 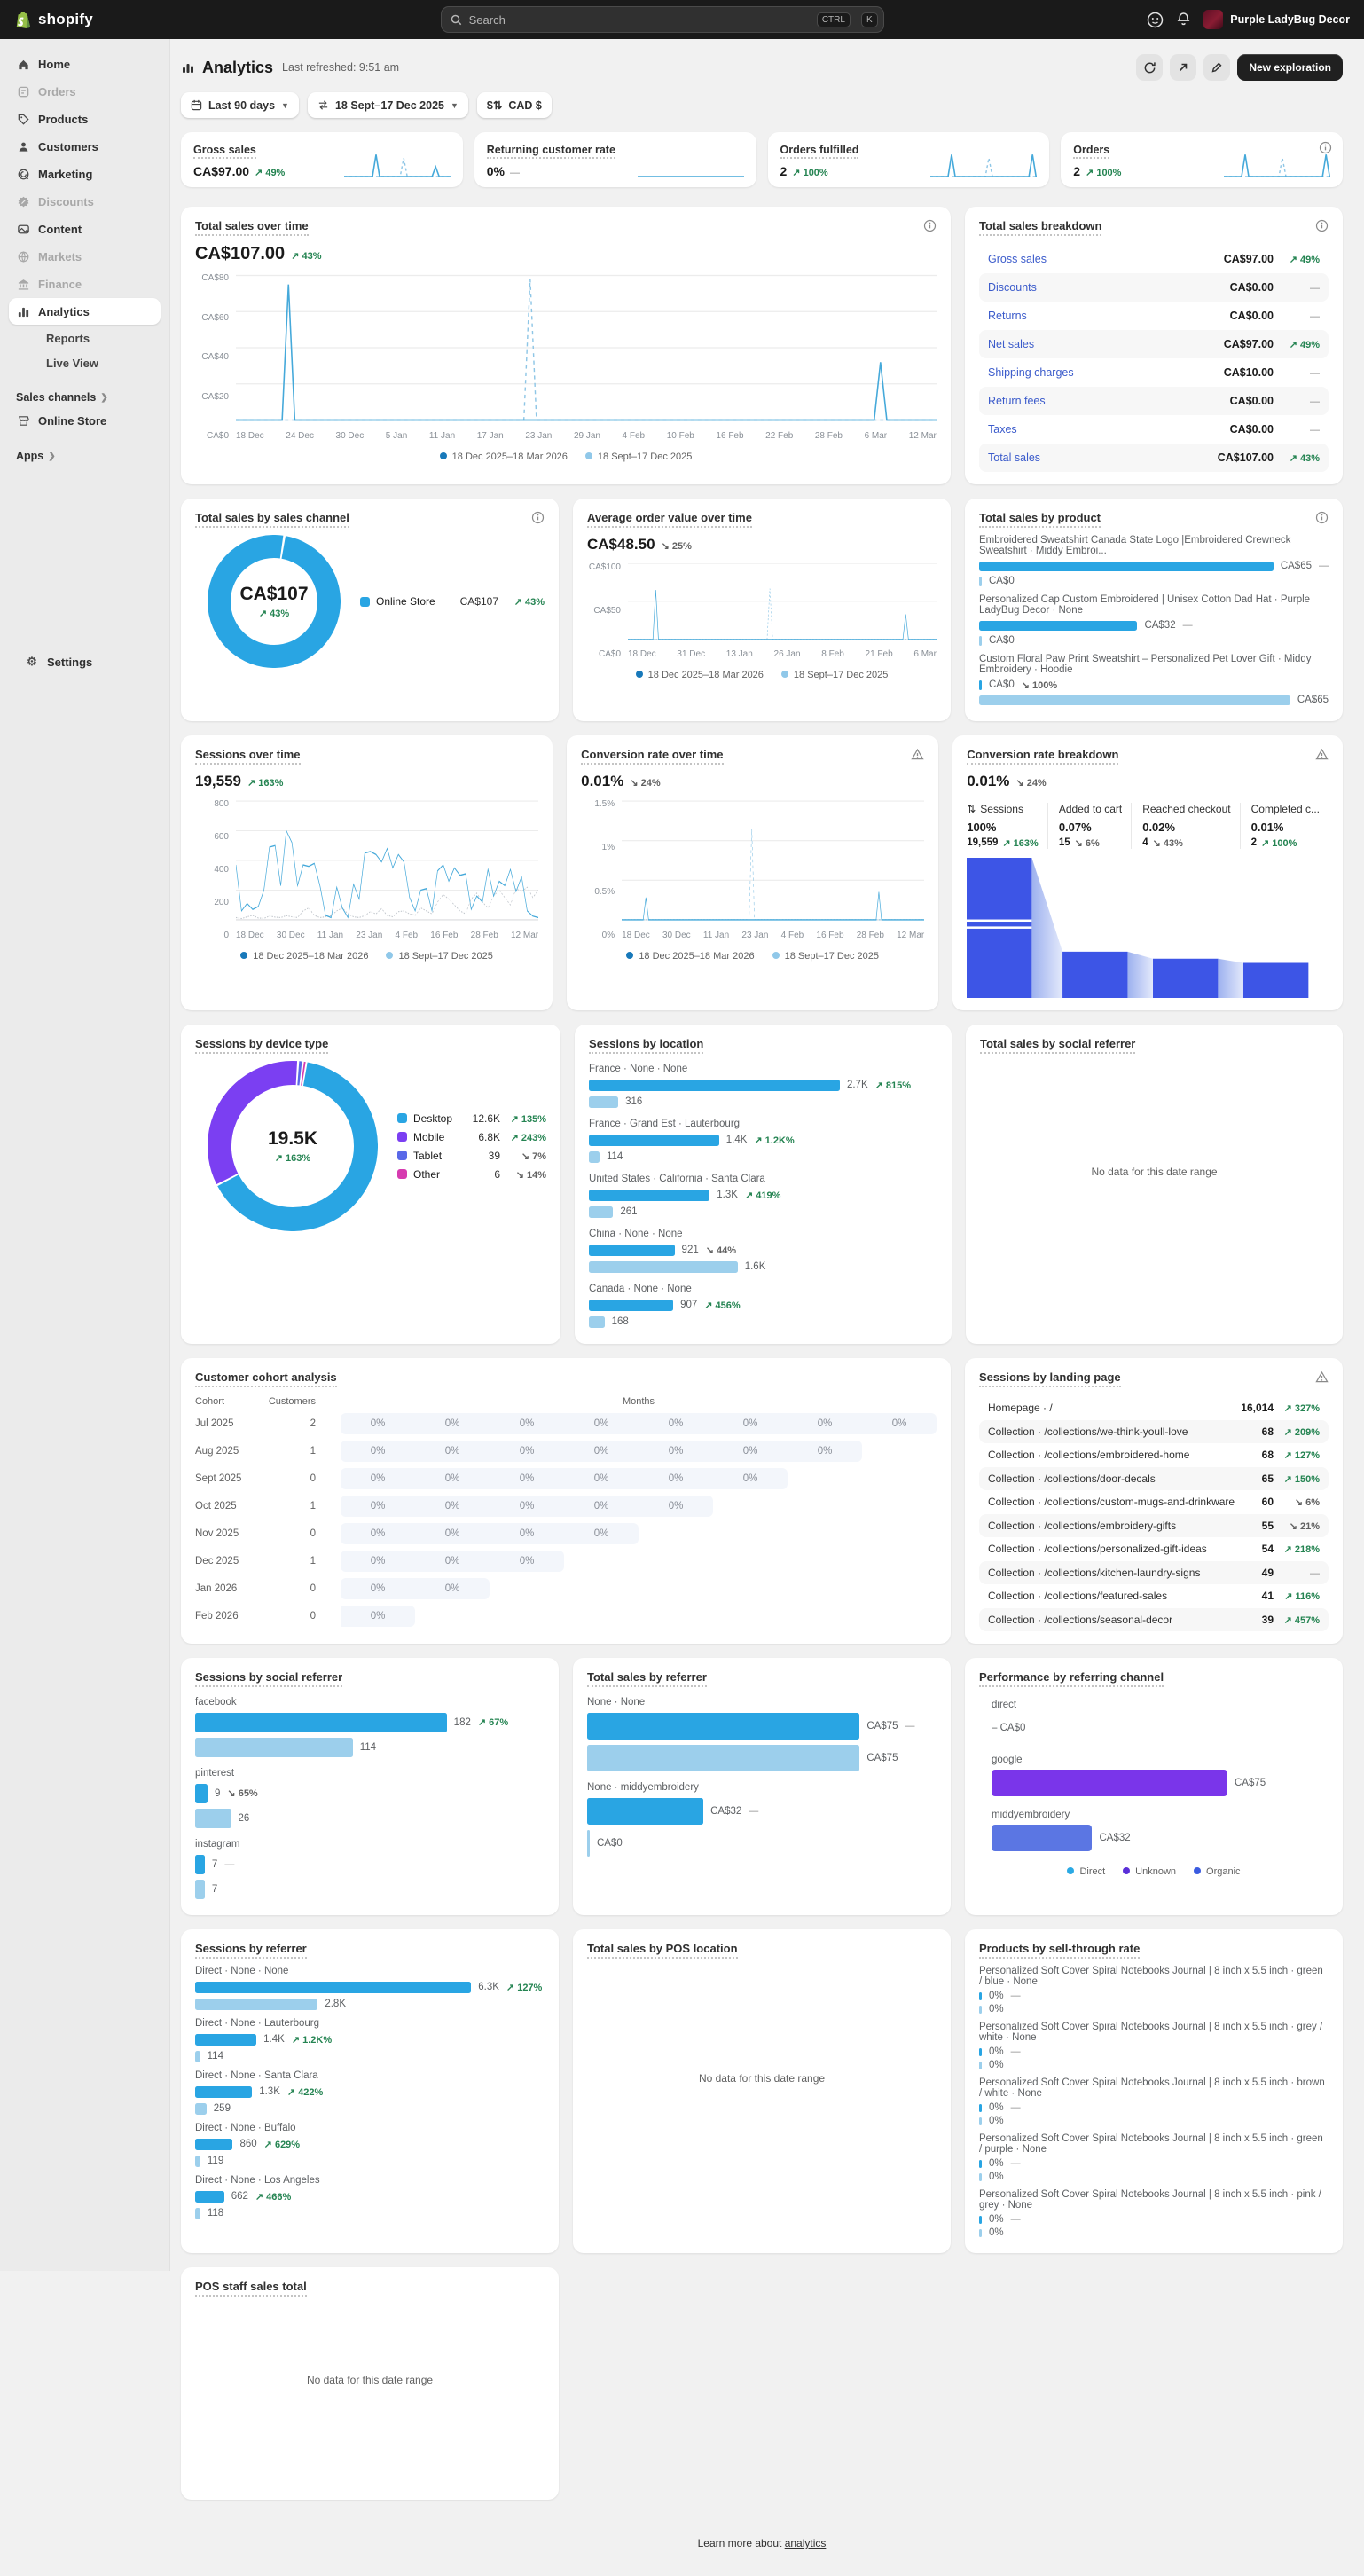 I want to click on new-exploration-button: New exploration, so click(x=1290, y=67).